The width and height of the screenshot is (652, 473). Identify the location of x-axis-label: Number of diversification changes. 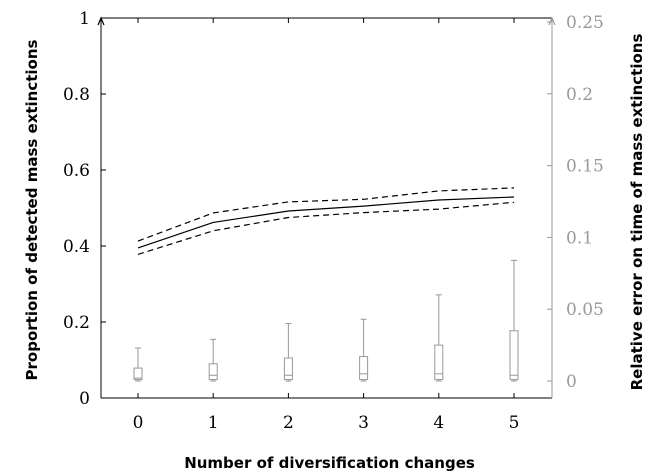
(329, 463).